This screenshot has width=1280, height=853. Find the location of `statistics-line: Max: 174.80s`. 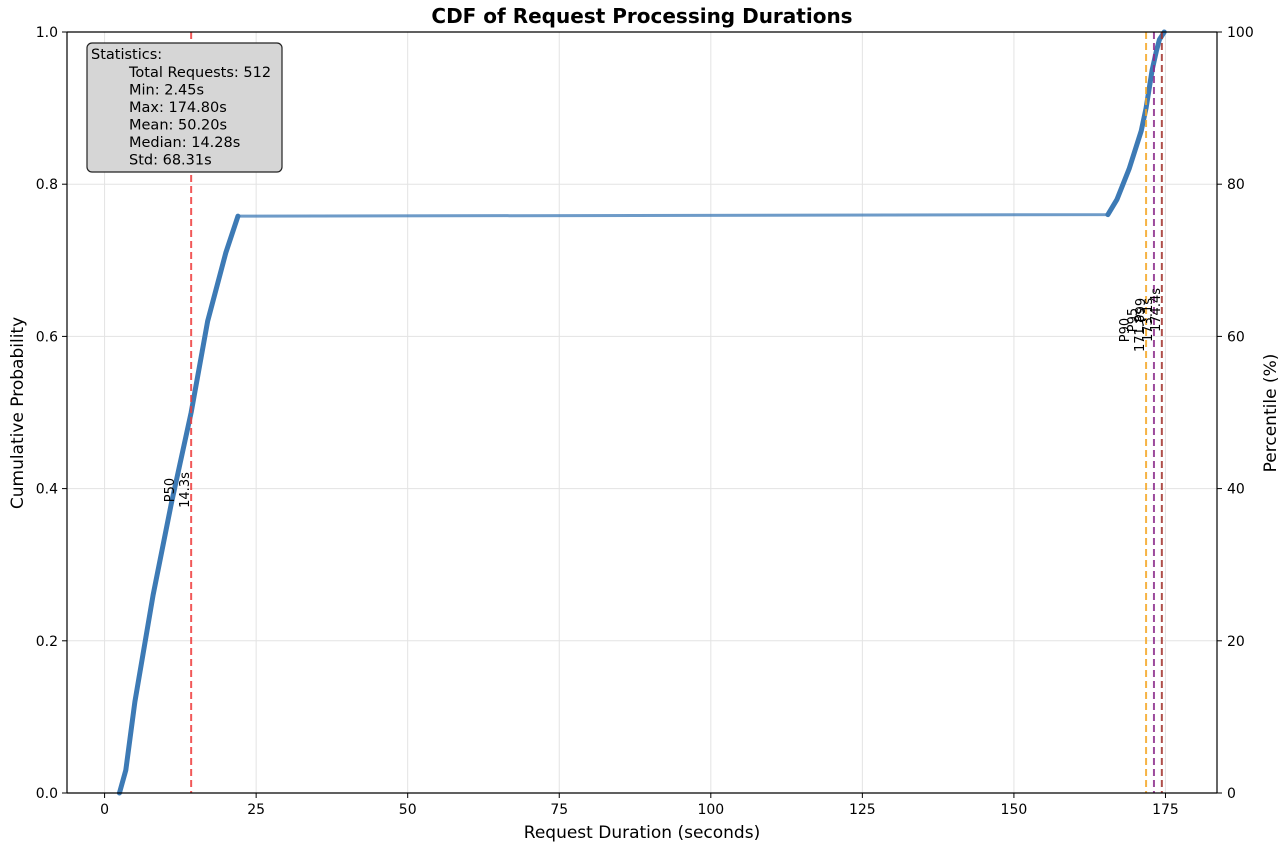

statistics-line: Max: 174.80s is located at coordinates (178, 108).